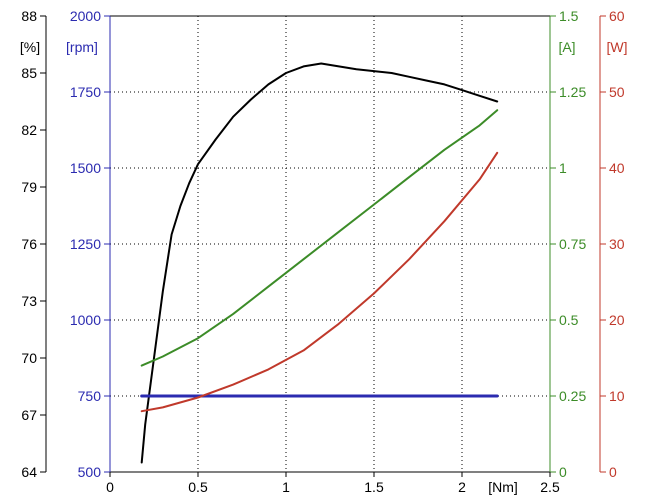 This screenshot has height=504, width=647. Describe the element at coordinates (569, 320) in the screenshot. I see `current-tick-label: 0.5` at that location.